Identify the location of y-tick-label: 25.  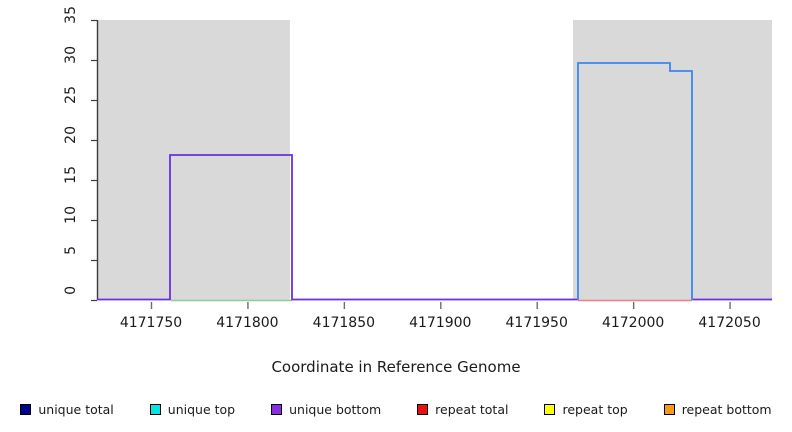
(70, 97).